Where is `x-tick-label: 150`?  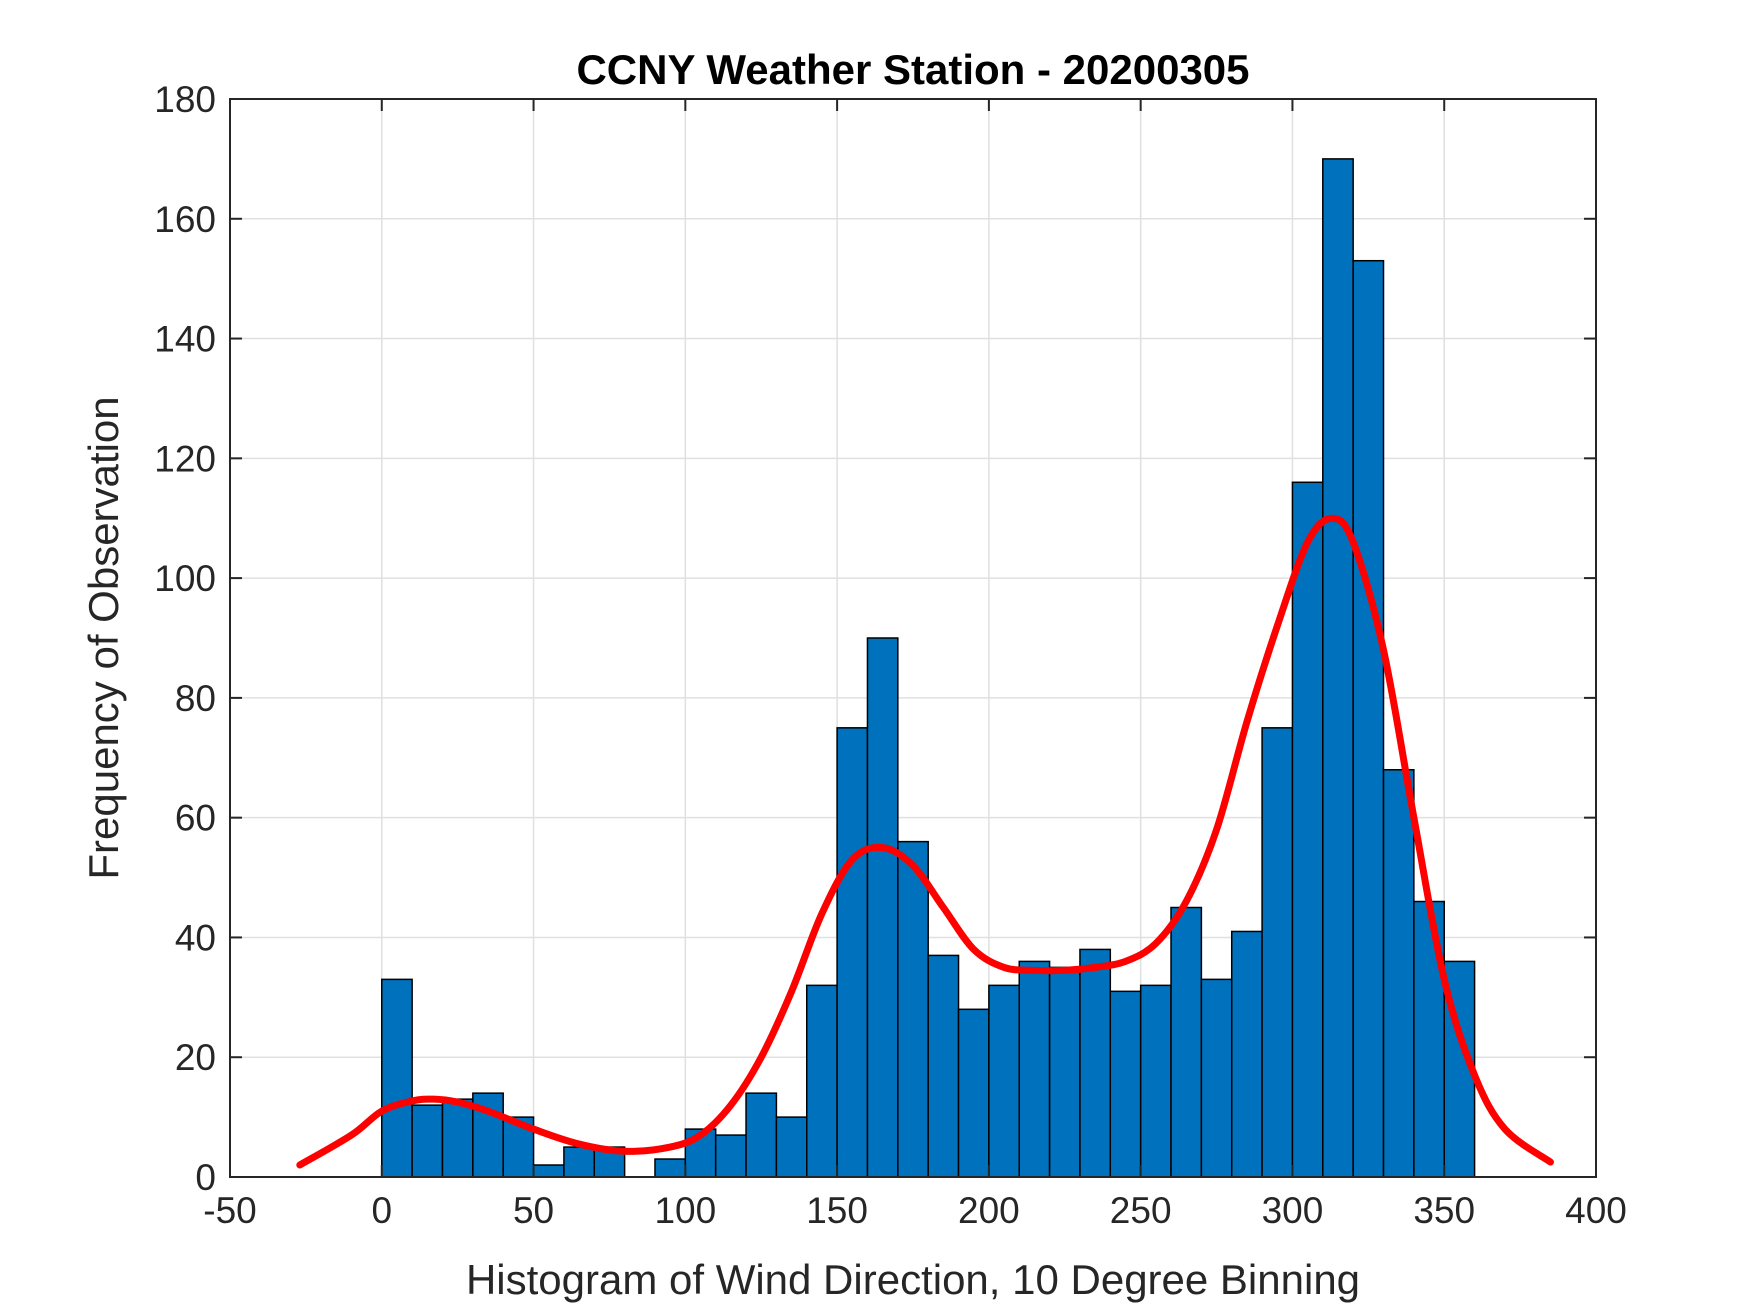 x-tick-label: 150 is located at coordinates (837, 1210).